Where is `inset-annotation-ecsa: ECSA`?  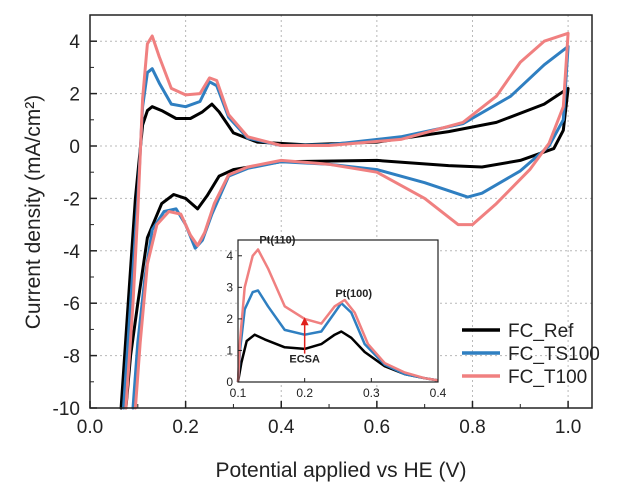
inset-annotation-ecsa: ECSA is located at coordinates (304, 359).